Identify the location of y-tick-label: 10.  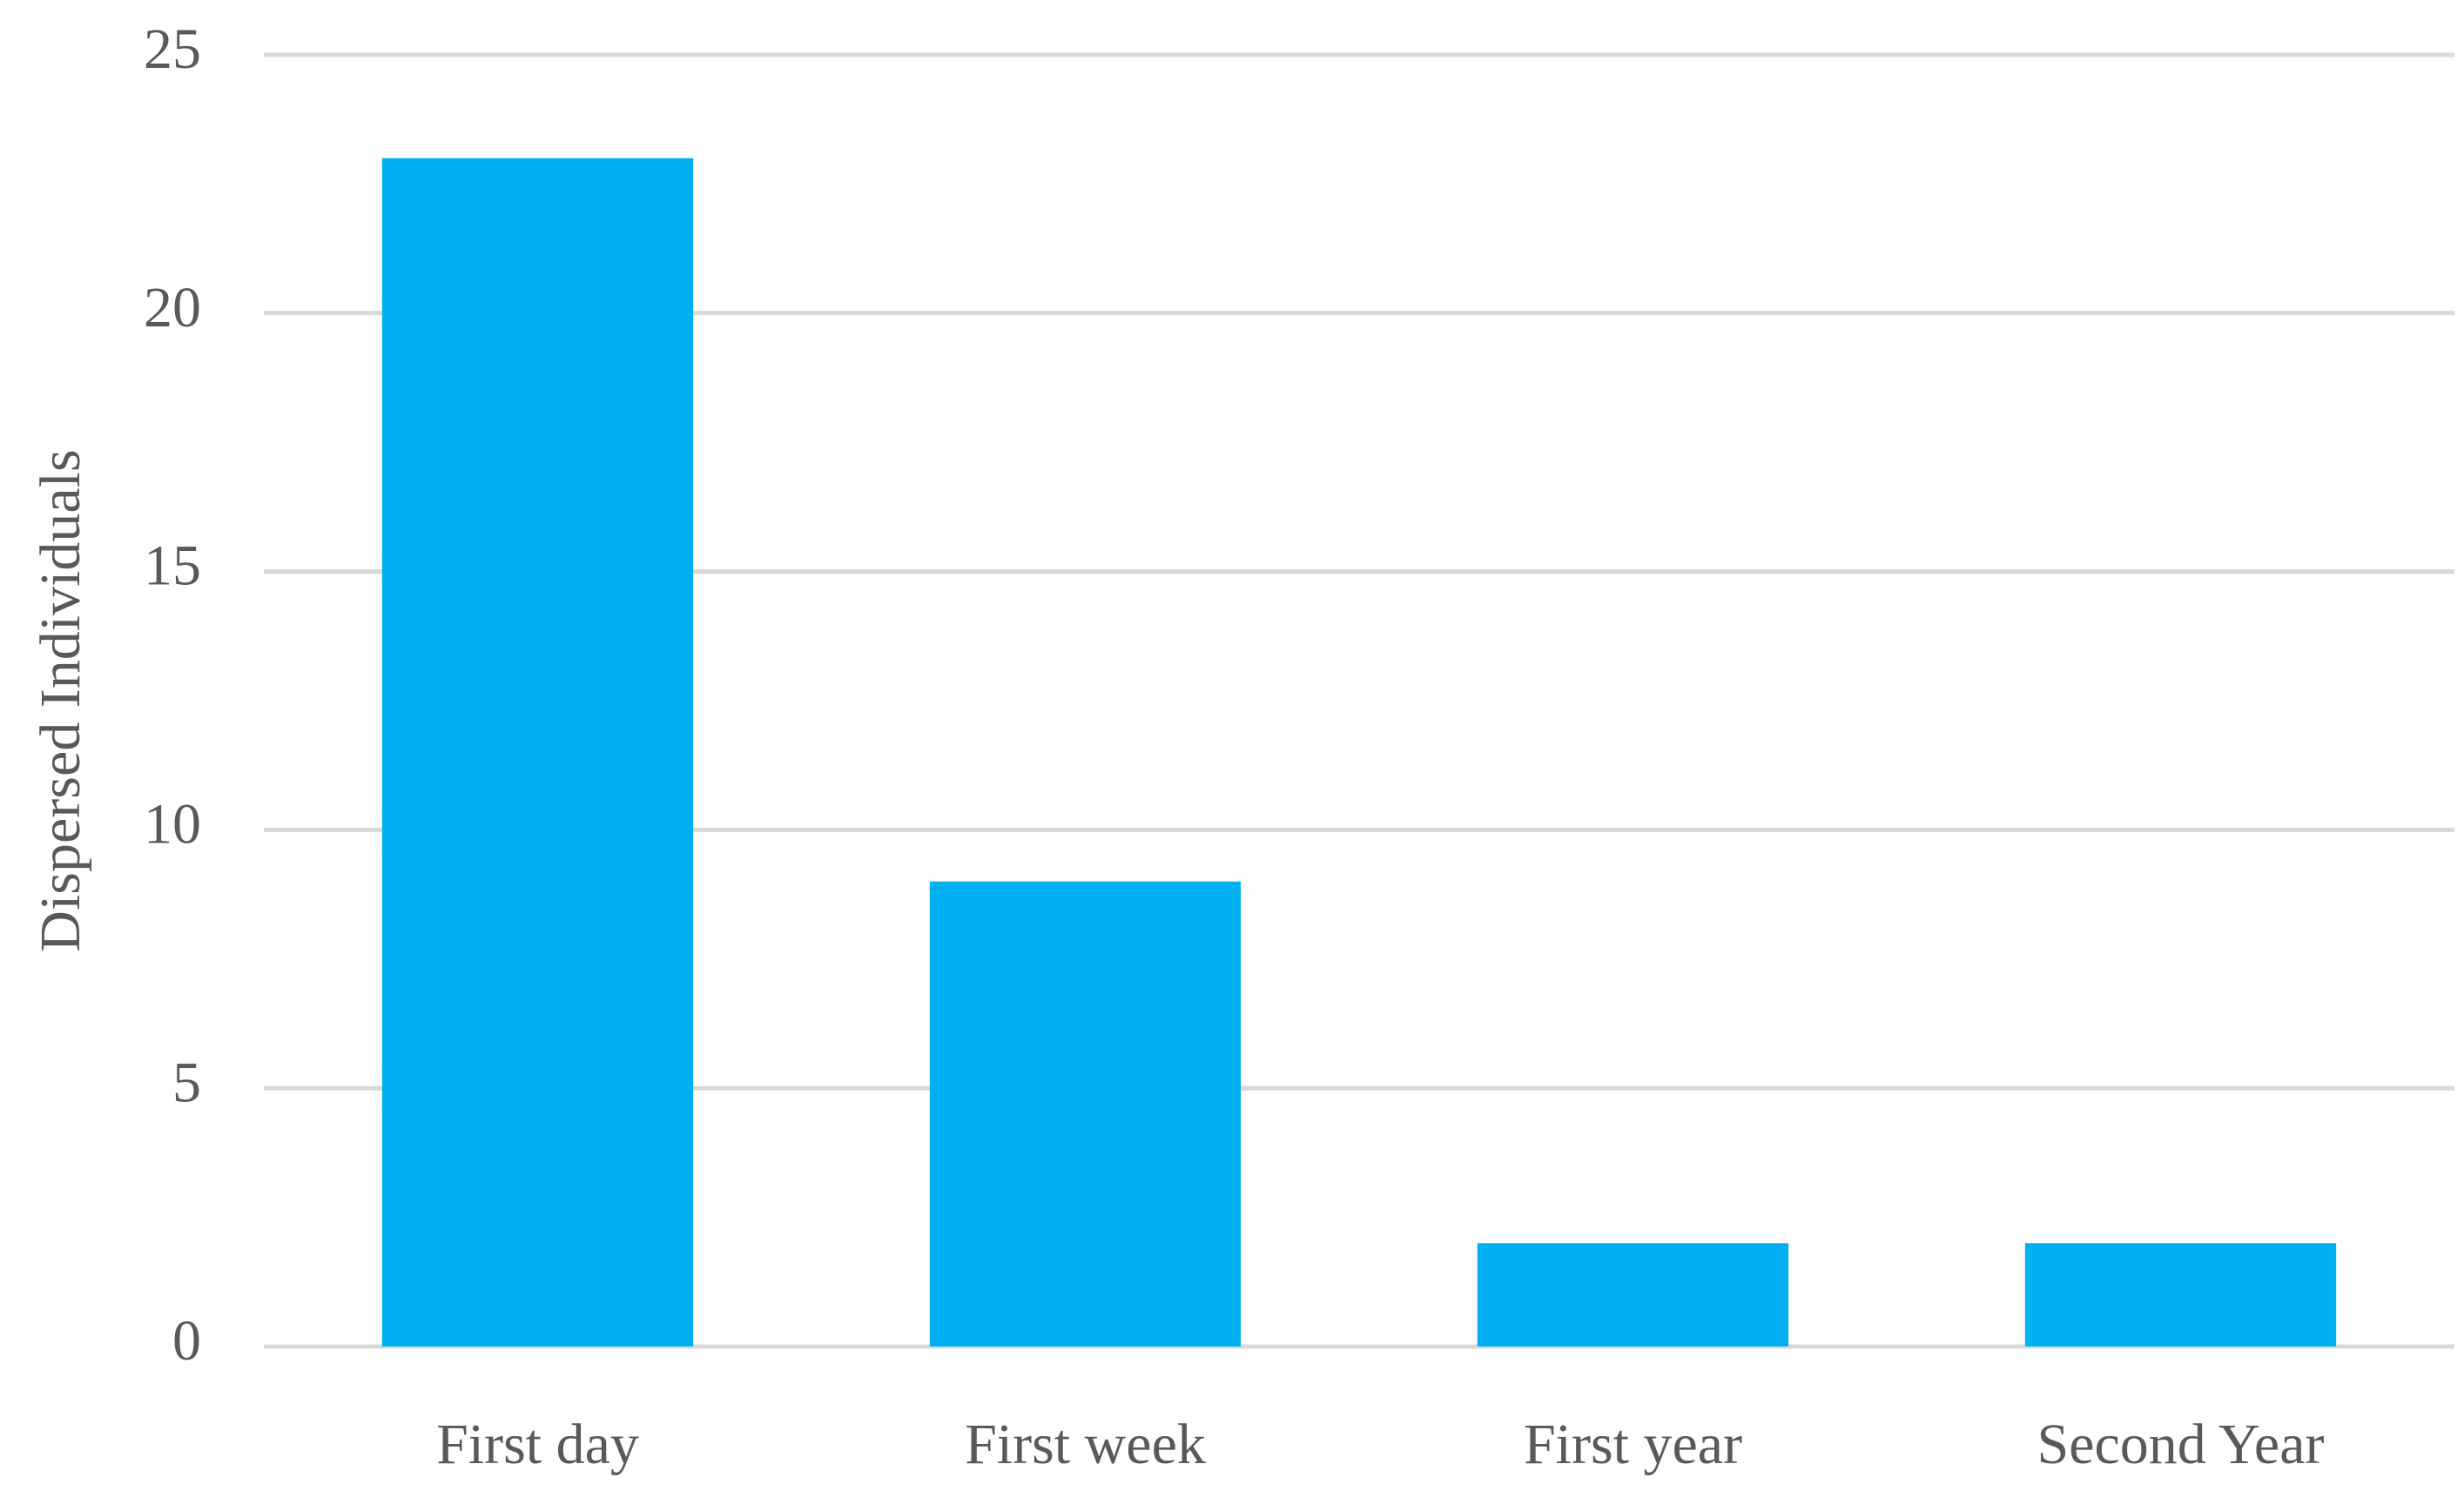
(172, 824).